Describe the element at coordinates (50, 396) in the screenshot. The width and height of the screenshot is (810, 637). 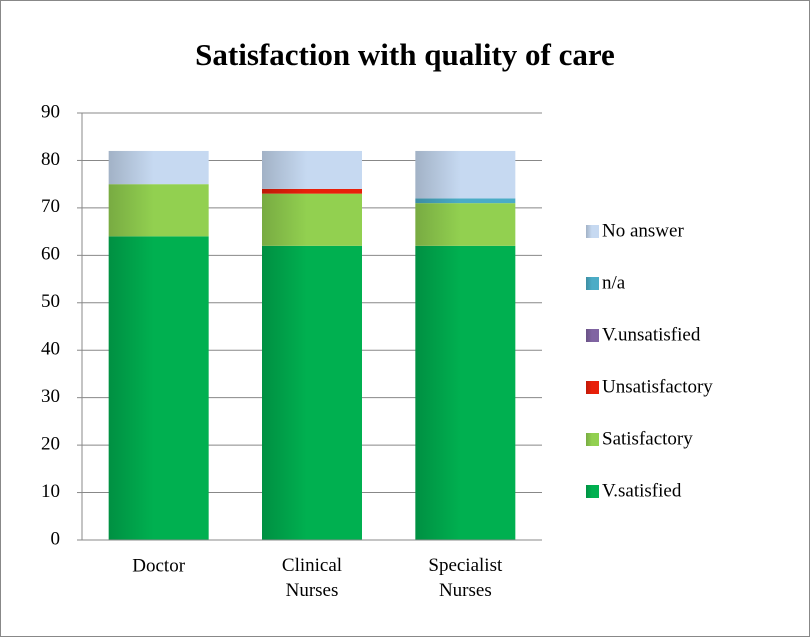
I see `y-tick-label: 30` at that location.